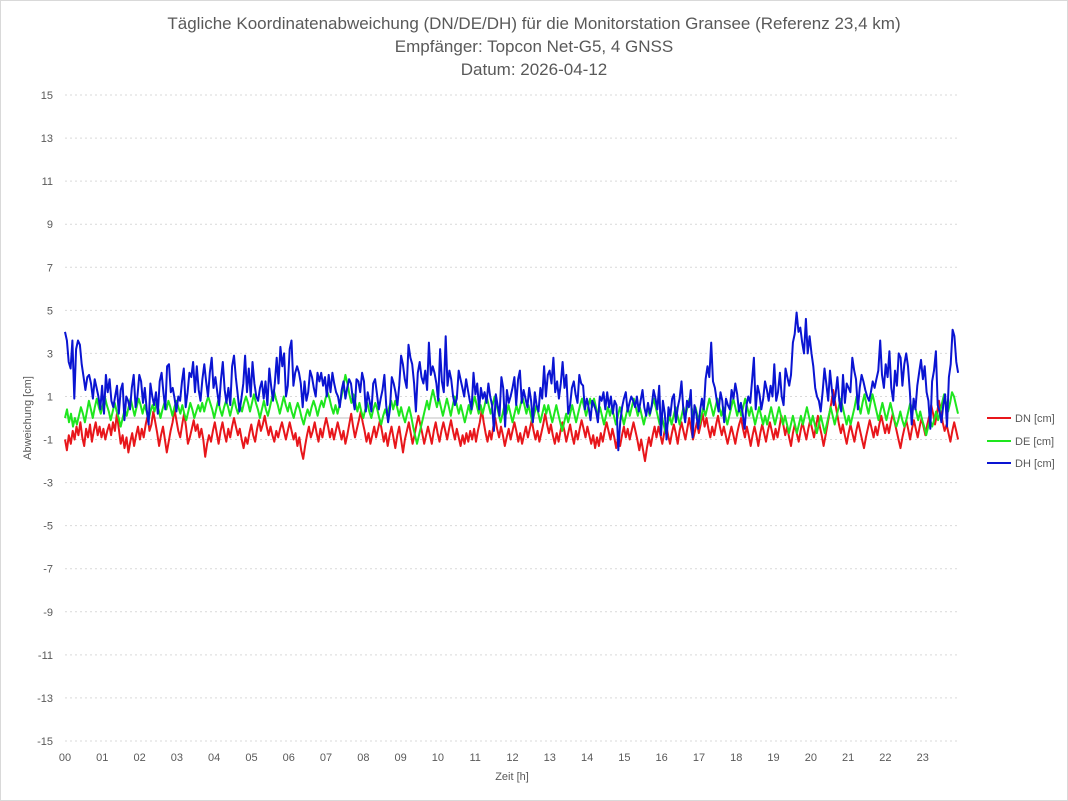  What do you see at coordinates (50, 397) in the screenshot?
I see `y-tick-label: 1` at bounding box center [50, 397].